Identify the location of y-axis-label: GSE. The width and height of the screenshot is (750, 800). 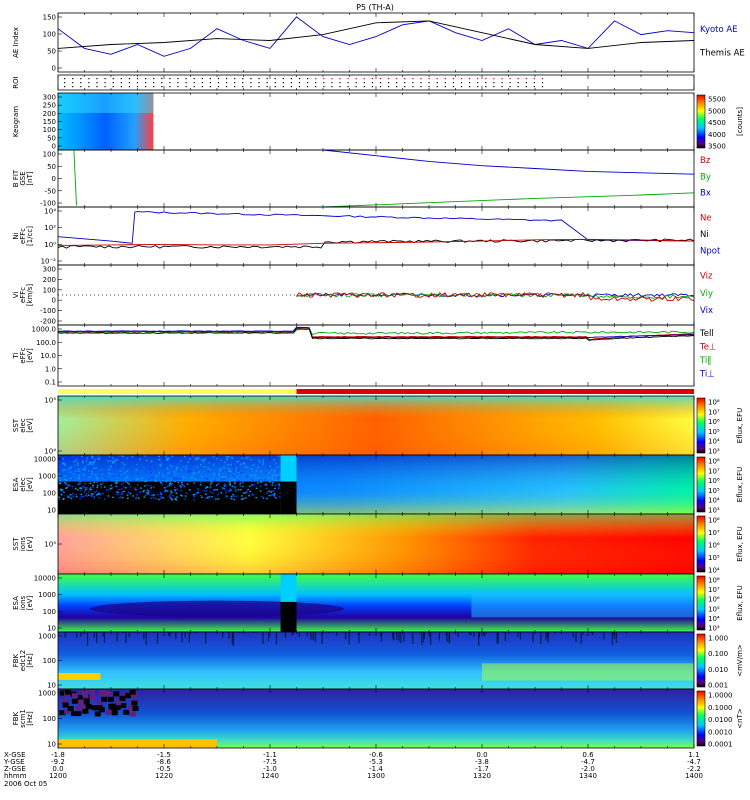
(23, 178).